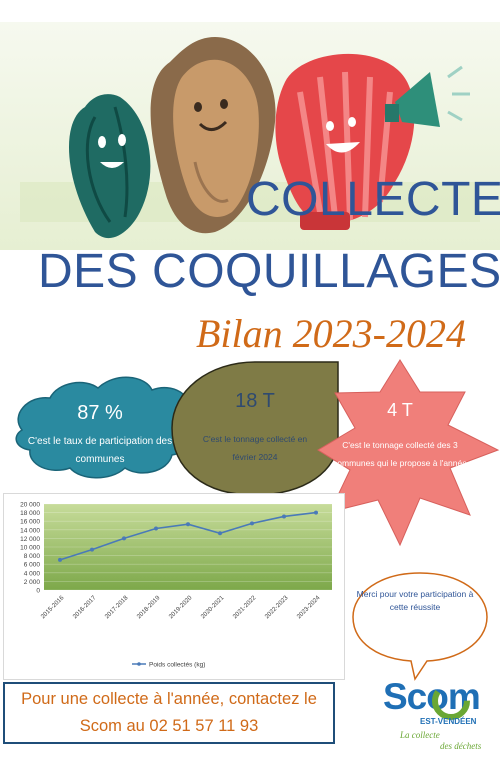 This screenshot has width=500, height=771. Describe the element at coordinates (38, 591) in the screenshot. I see `y-tick-label: 0` at that location.